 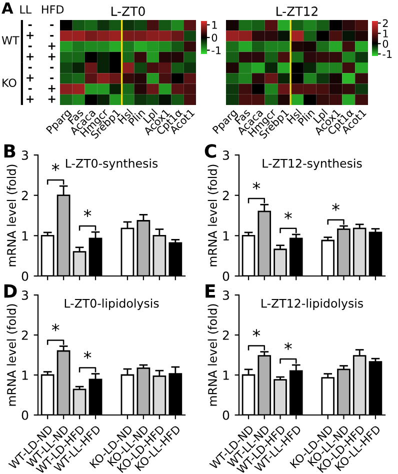 I want to click on color-bar-label: 2, so click(x=385, y=23).